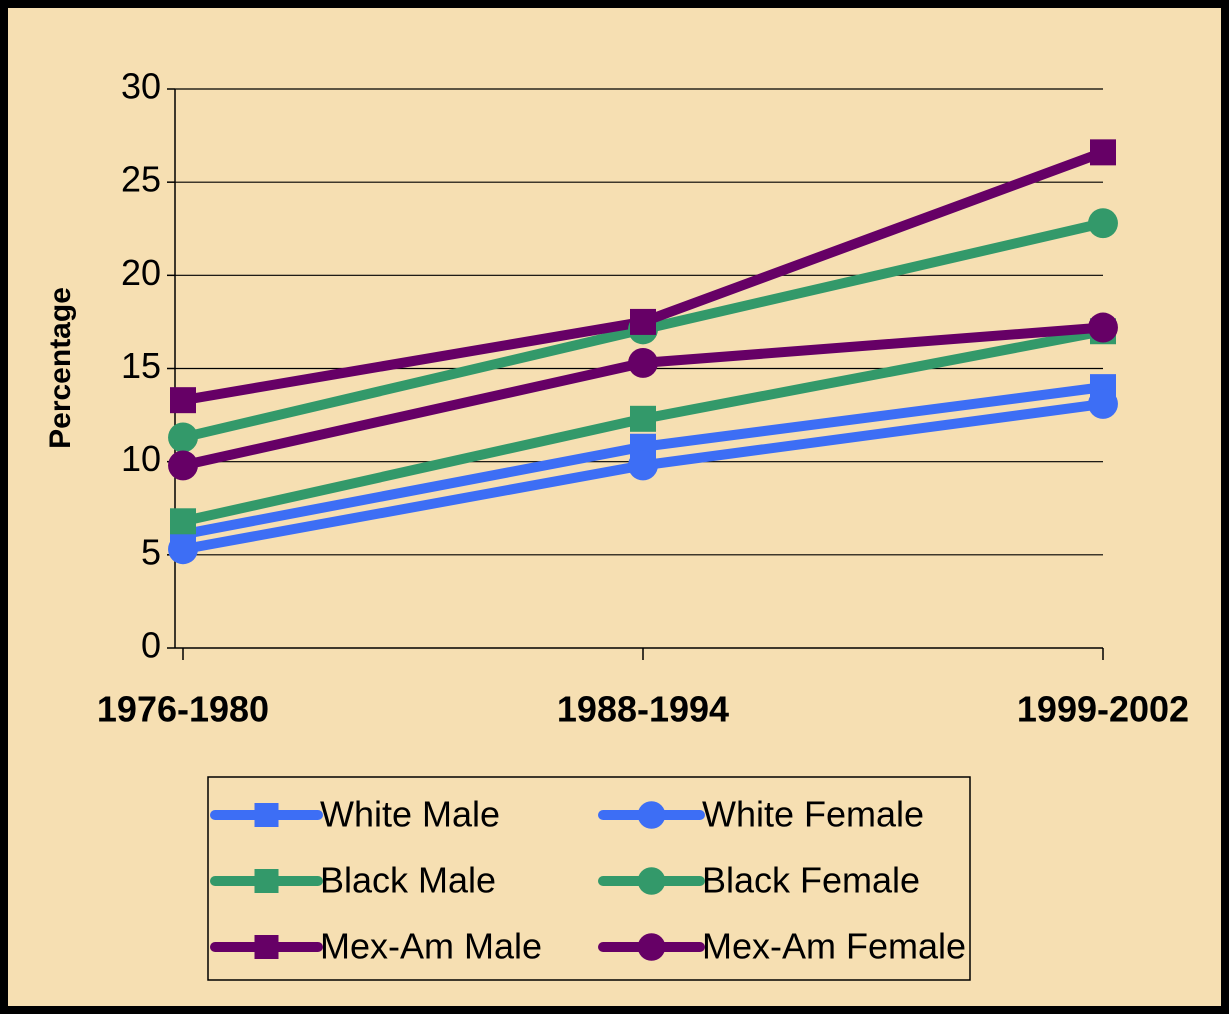 The image size is (1229, 1014). What do you see at coordinates (141, 86) in the screenshot?
I see `y-tick-label: 30` at bounding box center [141, 86].